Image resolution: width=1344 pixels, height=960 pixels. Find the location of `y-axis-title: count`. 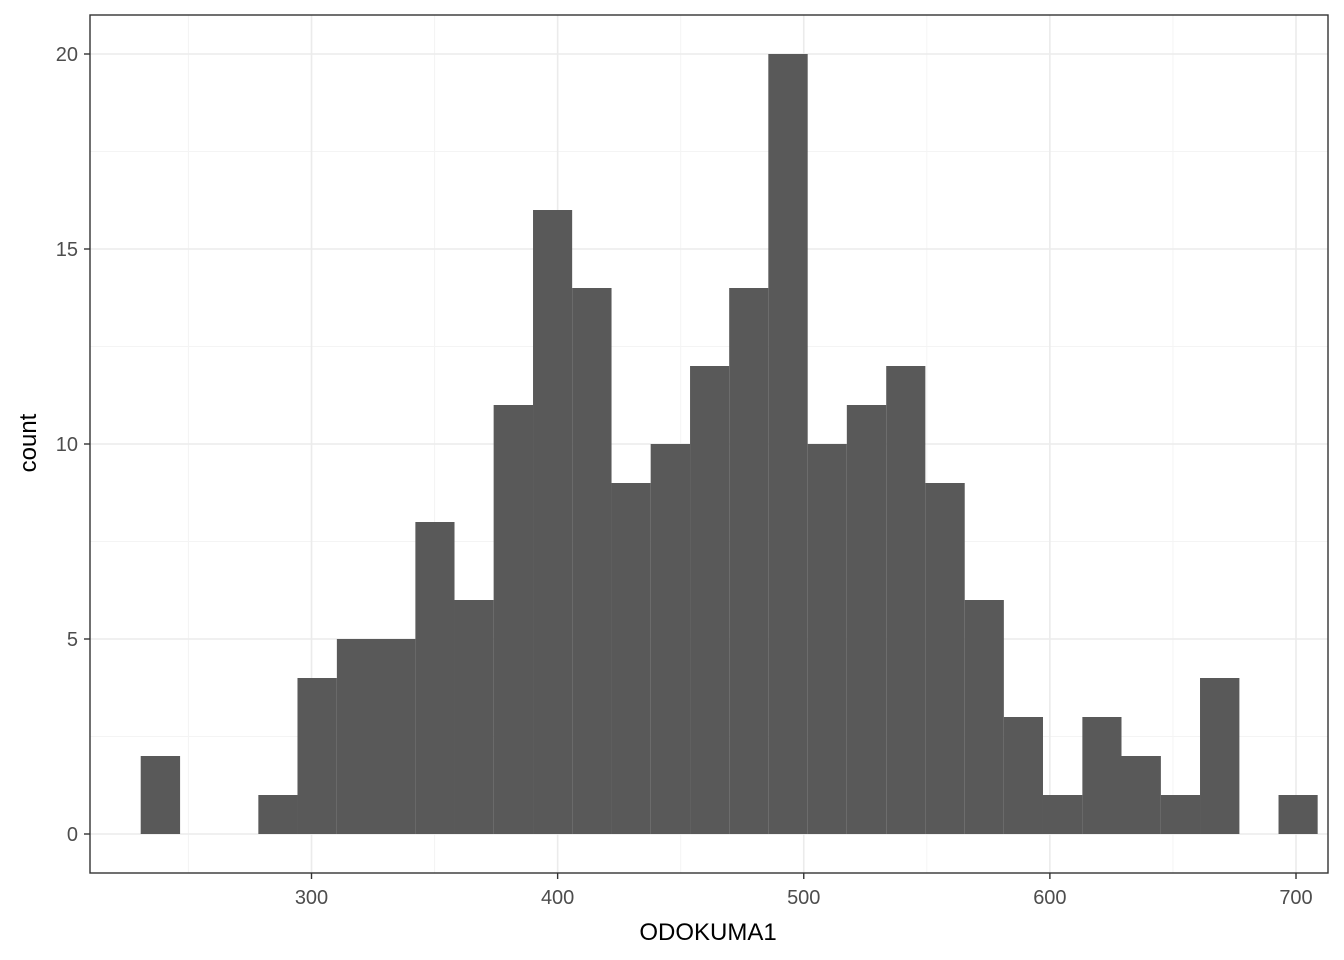

y-axis-title: count is located at coordinates (28, 442).